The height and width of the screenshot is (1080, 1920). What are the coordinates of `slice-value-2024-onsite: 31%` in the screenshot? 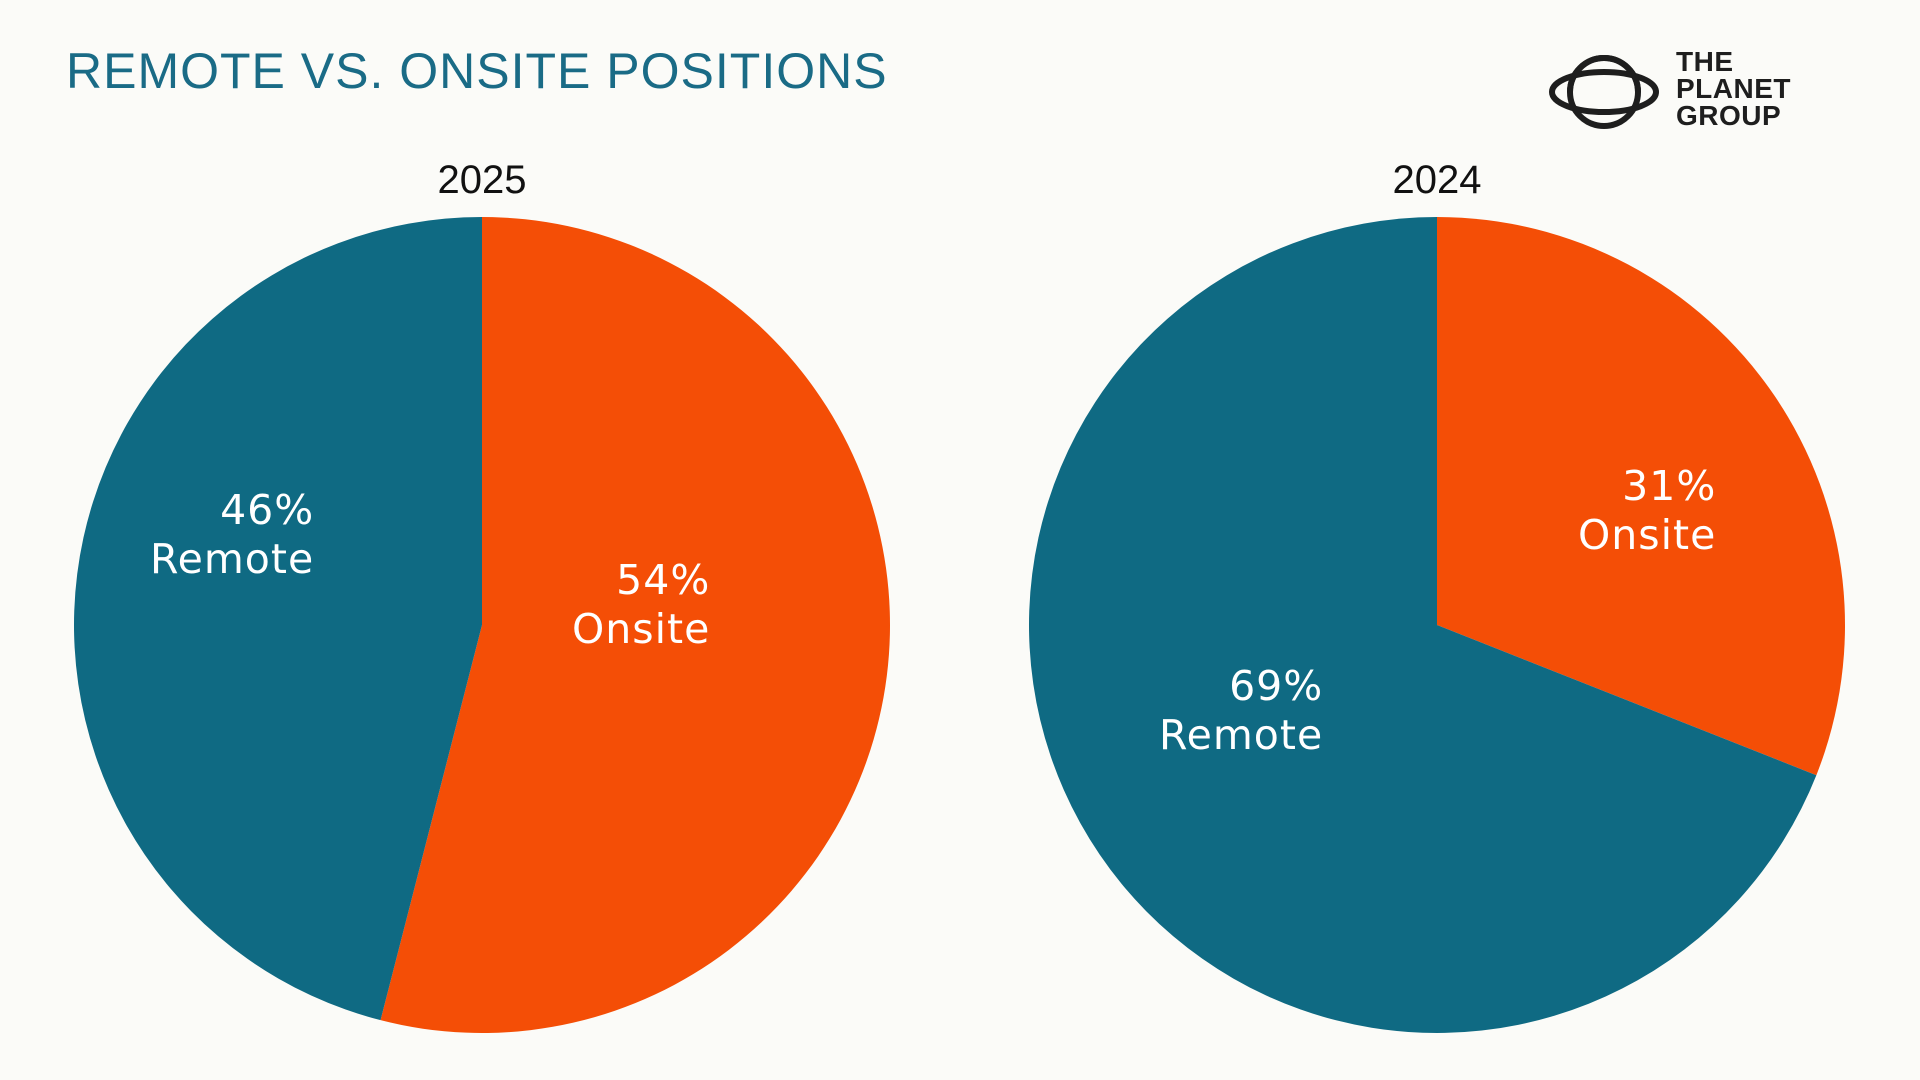 It's located at (1669, 486).